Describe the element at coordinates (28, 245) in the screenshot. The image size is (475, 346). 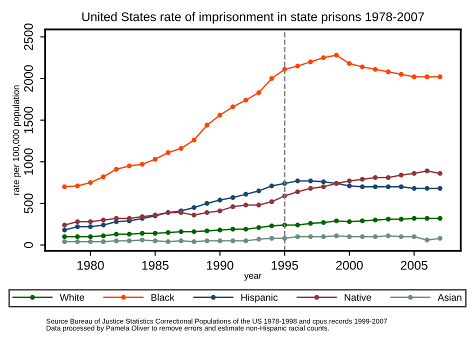
I see `y-tick-label: 0` at that location.